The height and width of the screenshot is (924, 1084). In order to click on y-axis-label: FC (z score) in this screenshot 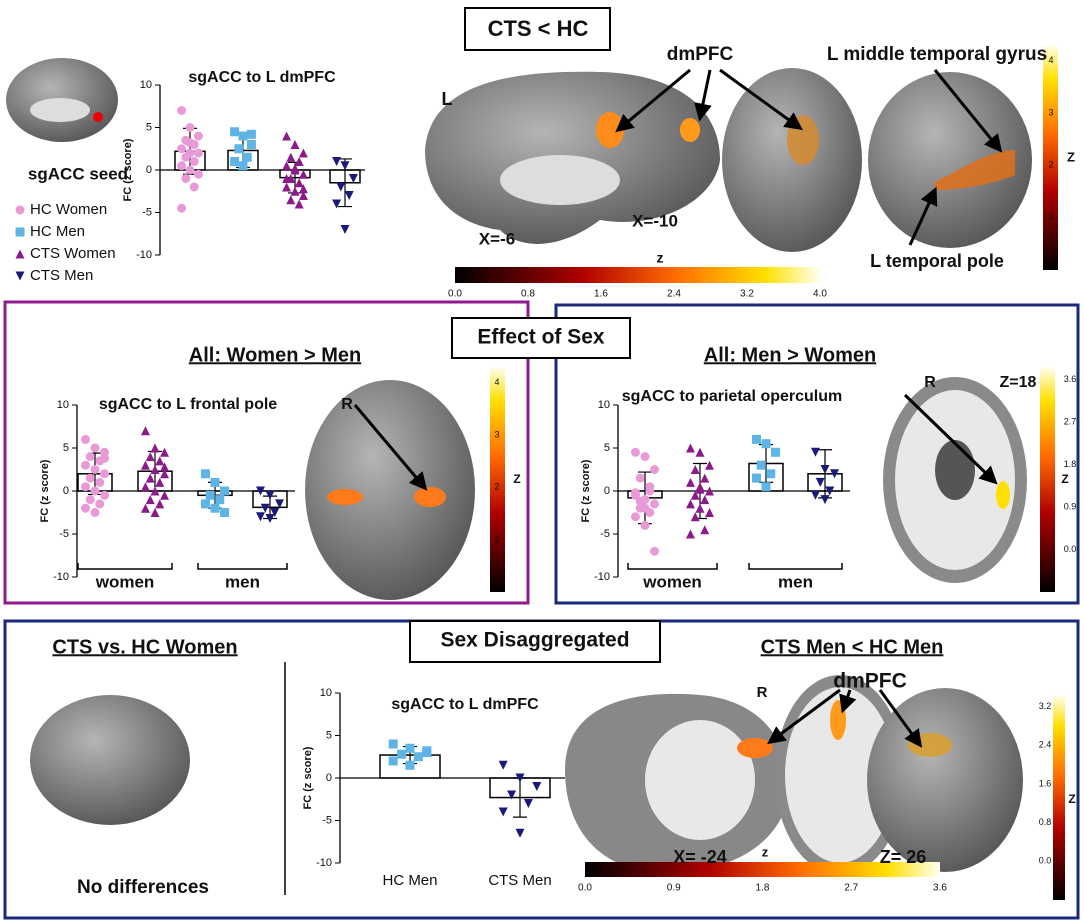, I will do `click(45, 490)`.